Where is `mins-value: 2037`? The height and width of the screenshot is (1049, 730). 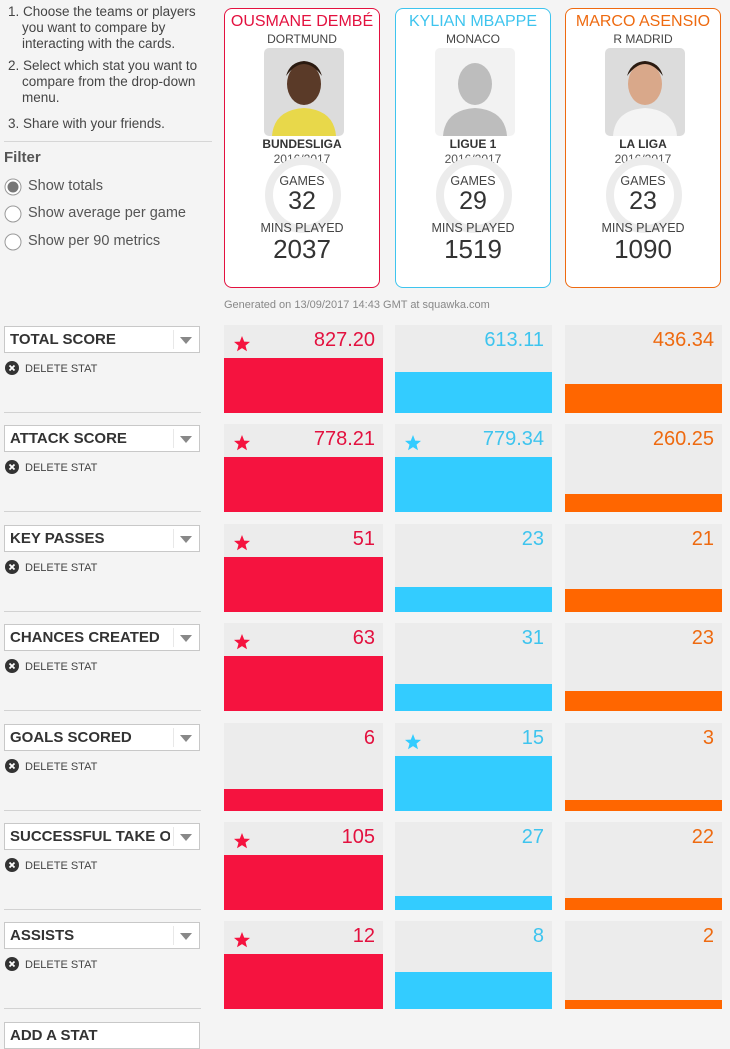
mins-value: 2037 is located at coordinates (302, 249).